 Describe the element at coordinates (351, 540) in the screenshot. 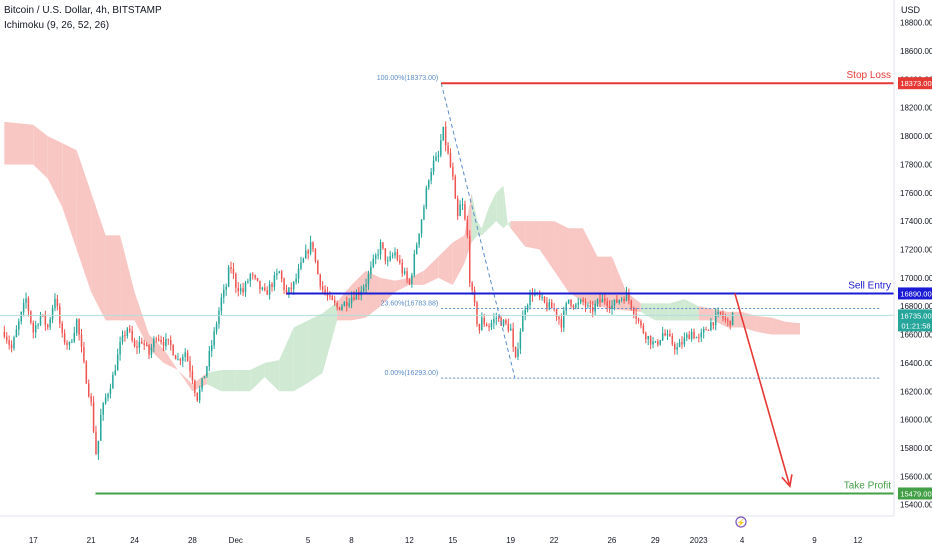

I see `time-tick-label: 8` at that location.